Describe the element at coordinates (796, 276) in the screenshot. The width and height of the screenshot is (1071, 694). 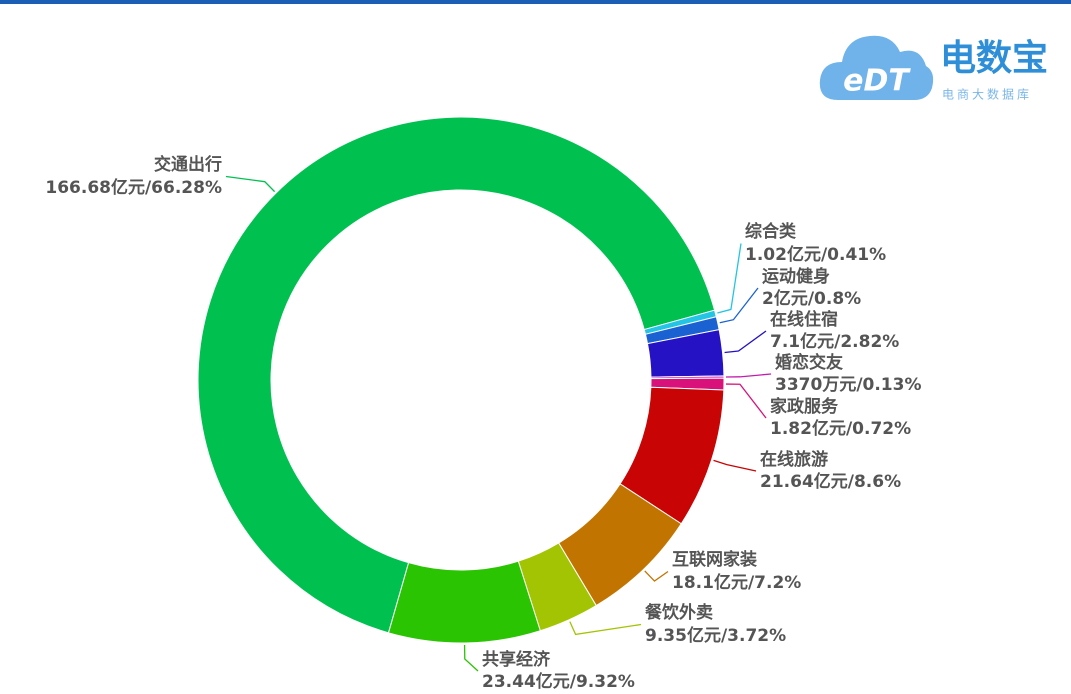
I see `slice-name: 运动健身` at that location.